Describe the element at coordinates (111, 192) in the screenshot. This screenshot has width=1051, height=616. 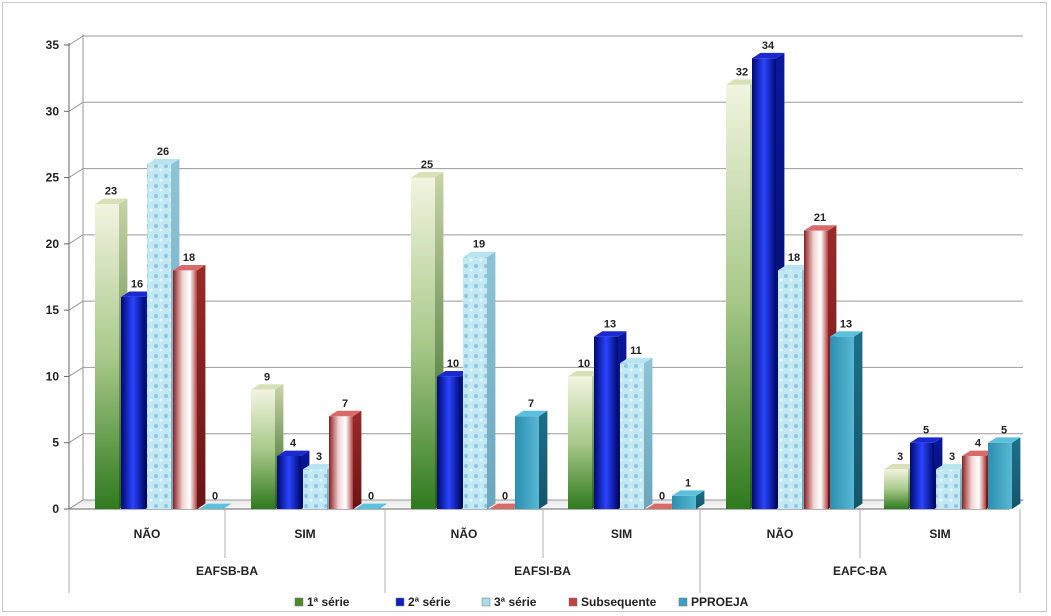
I see `data-label: 23` at that location.